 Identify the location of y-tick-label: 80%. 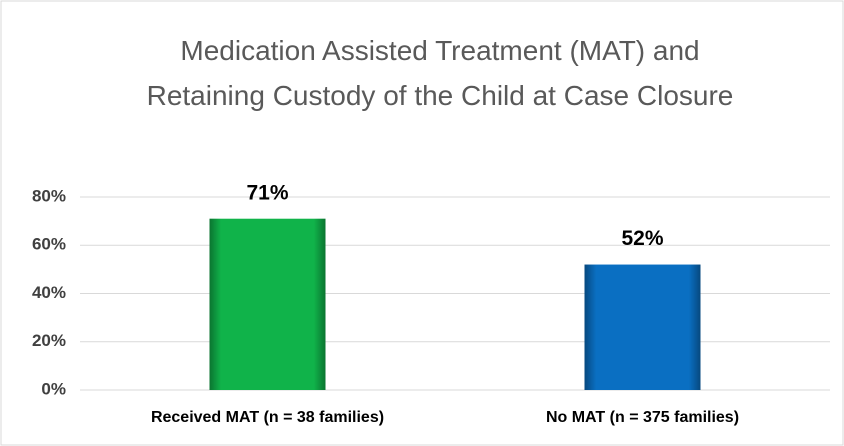
(49, 195).